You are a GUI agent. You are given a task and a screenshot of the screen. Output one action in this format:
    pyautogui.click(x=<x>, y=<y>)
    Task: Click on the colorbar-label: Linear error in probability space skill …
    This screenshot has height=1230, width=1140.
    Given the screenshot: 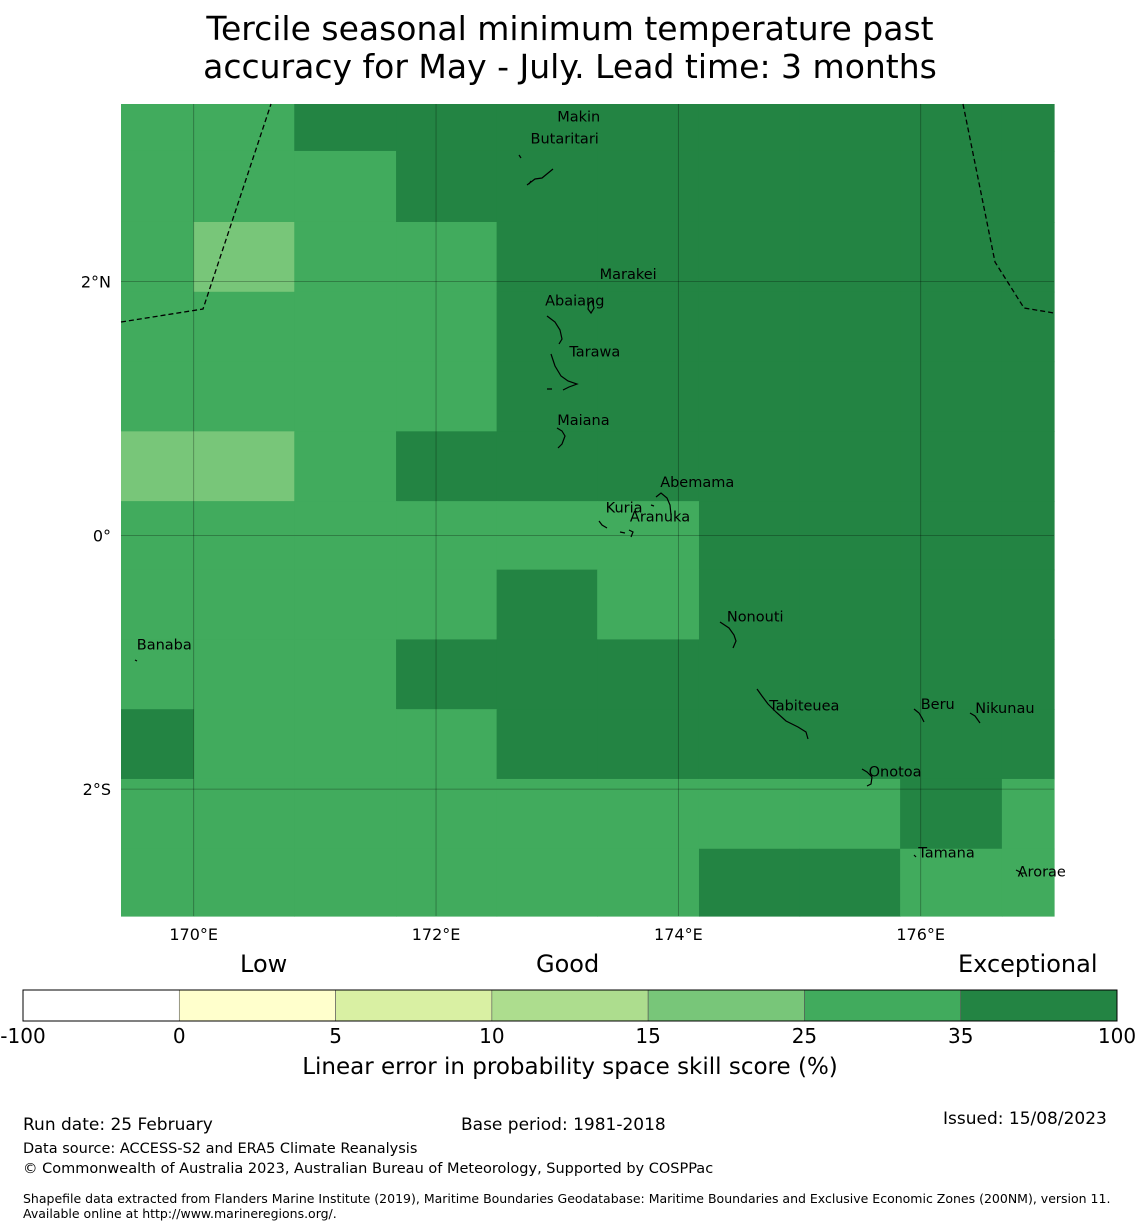 What is the action you would take?
    pyautogui.click(x=570, y=1067)
    